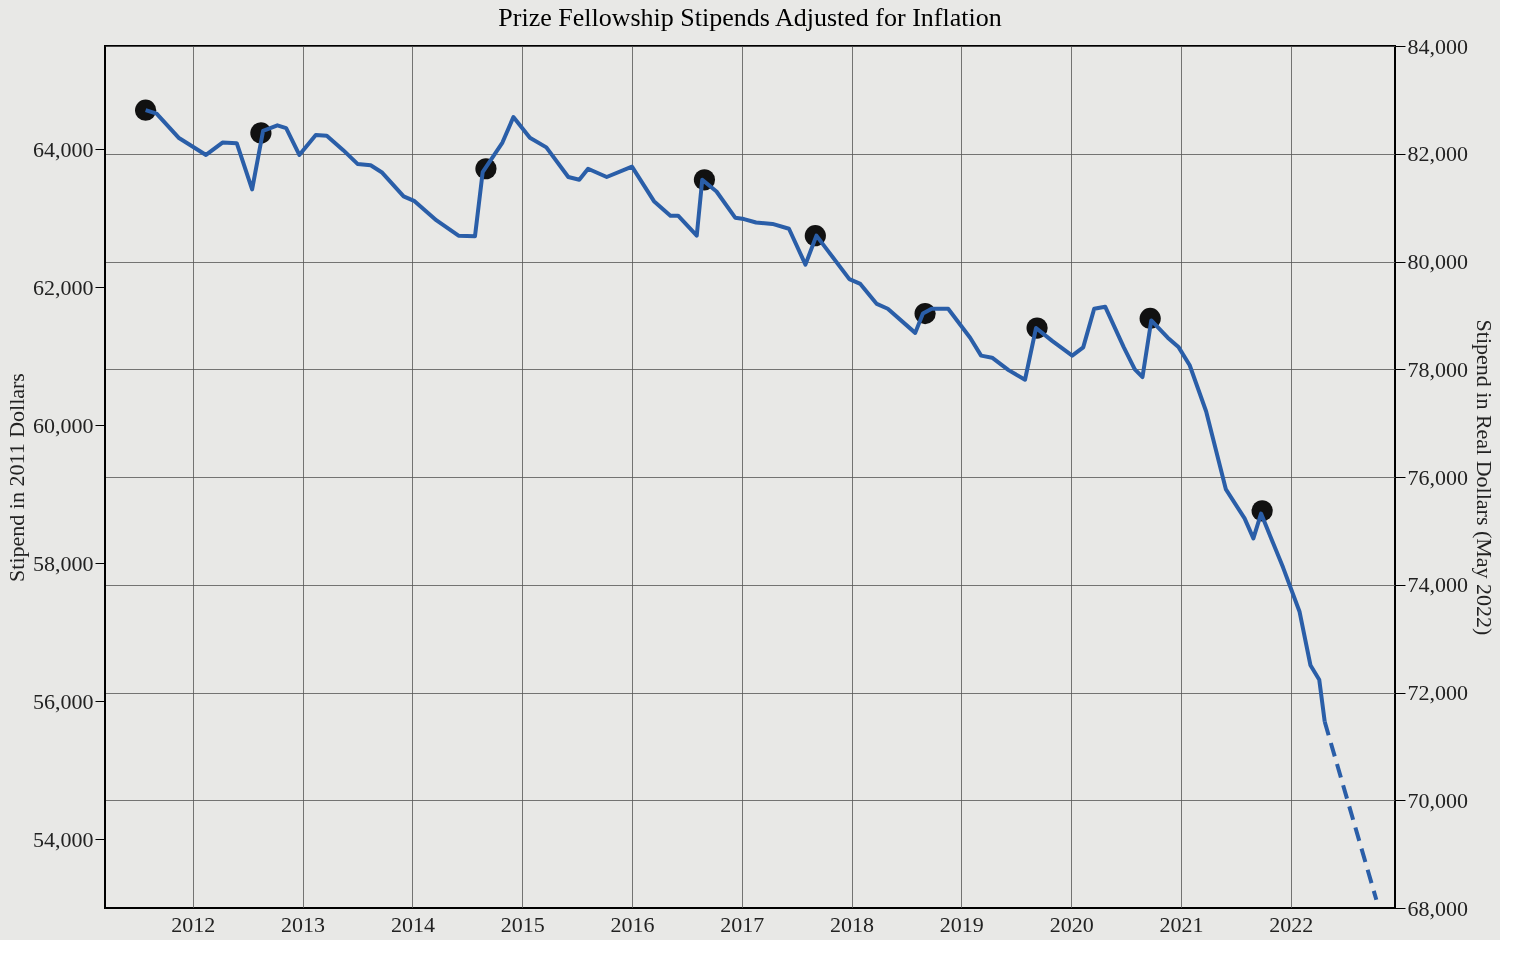  Describe the element at coordinates (1437, 477) in the screenshot. I see `y2-tick-label: 76,000` at that location.